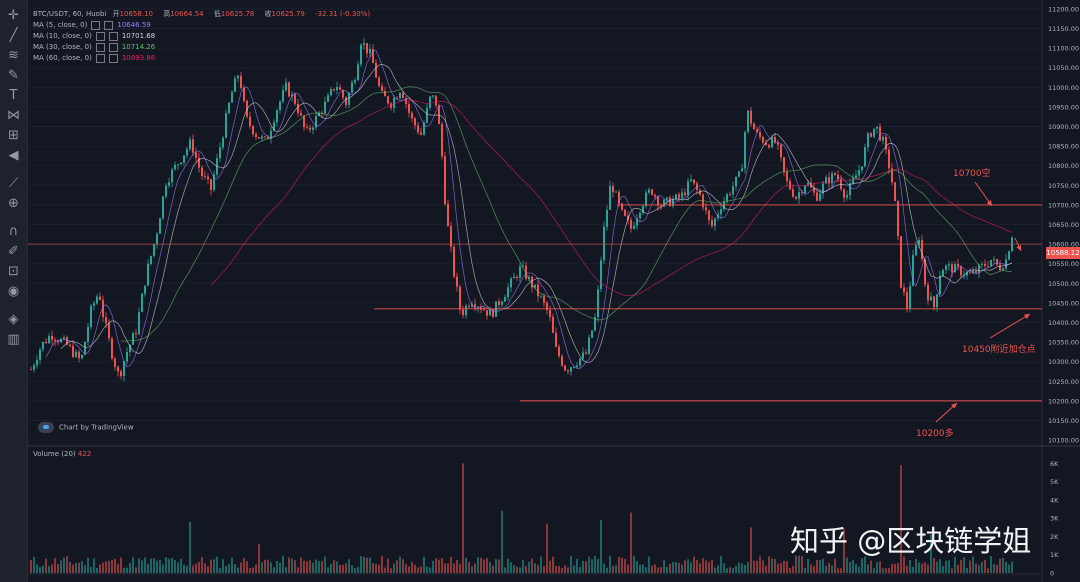 The width and height of the screenshot is (1080, 582). Describe the element at coordinates (13, 115) in the screenshot. I see `pattern-icon: ⋈` at that location.